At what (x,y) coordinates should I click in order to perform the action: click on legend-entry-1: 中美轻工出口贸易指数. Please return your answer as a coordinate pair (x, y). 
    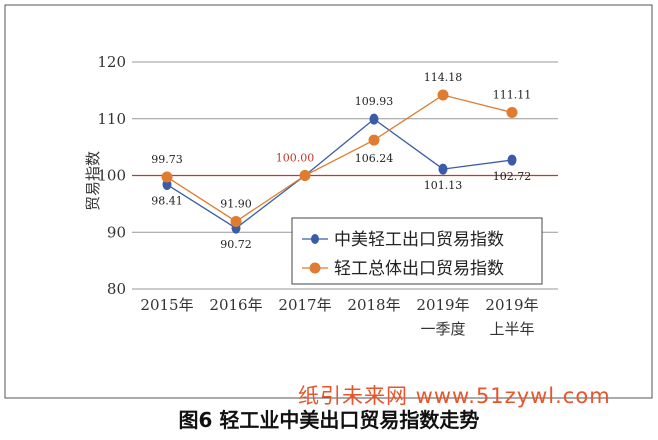
    Looking at the image, I should click on (419, 240).